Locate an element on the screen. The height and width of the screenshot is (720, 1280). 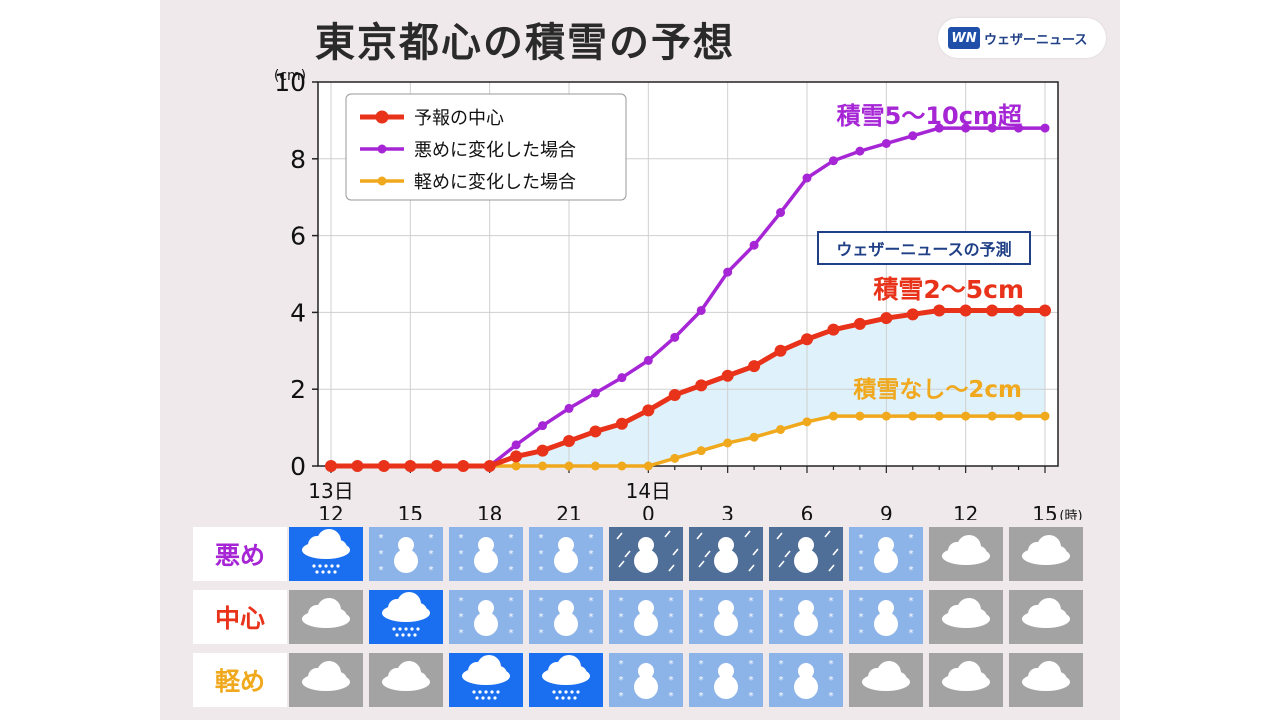
y-tick-label: 8 is located at coordinates (298, 159).